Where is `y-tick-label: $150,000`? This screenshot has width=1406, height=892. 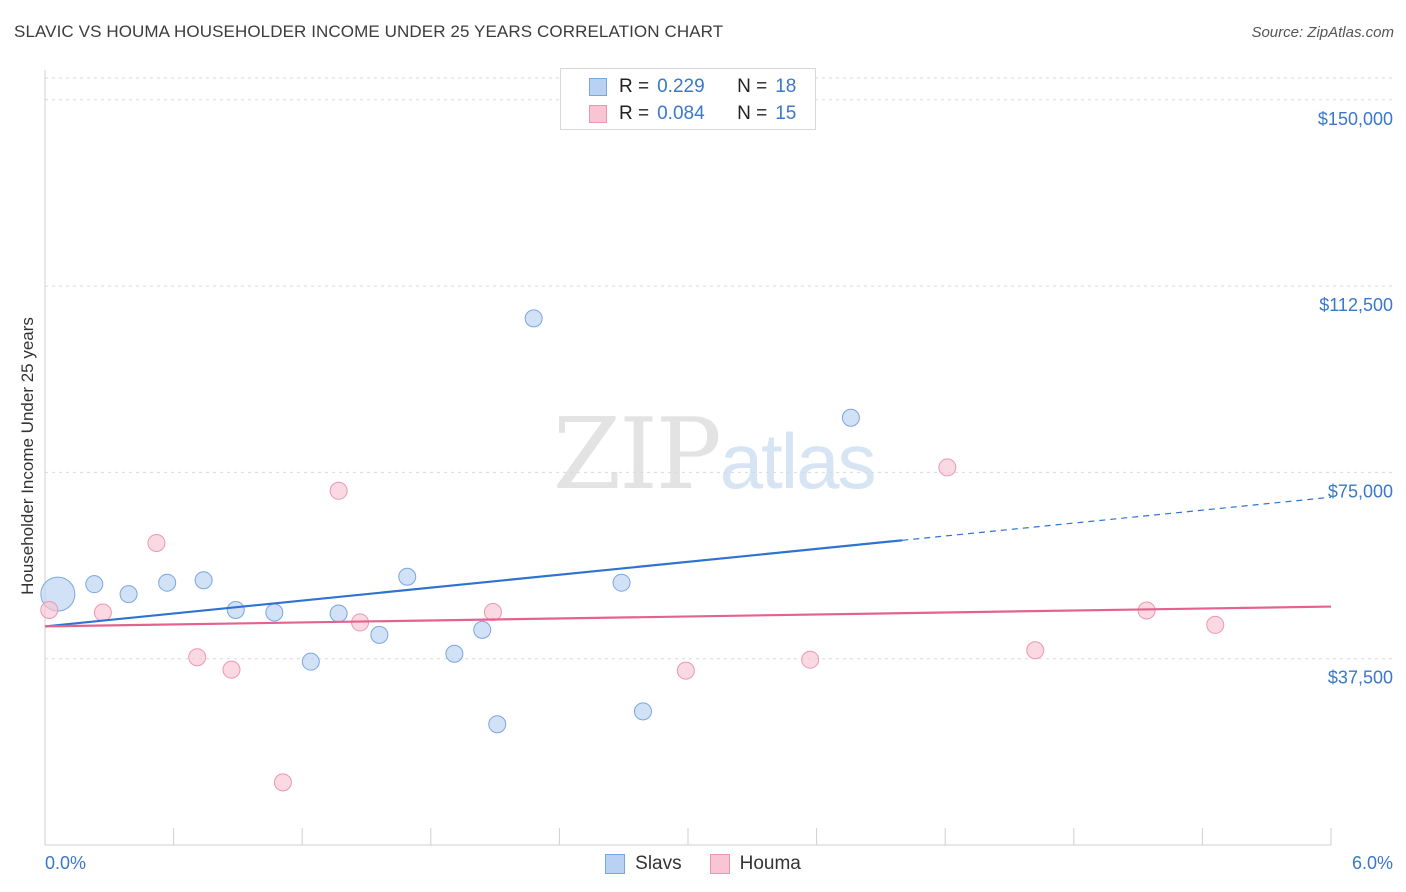
y-tick-label: $150,000 is located at coordinates (1355, 119).